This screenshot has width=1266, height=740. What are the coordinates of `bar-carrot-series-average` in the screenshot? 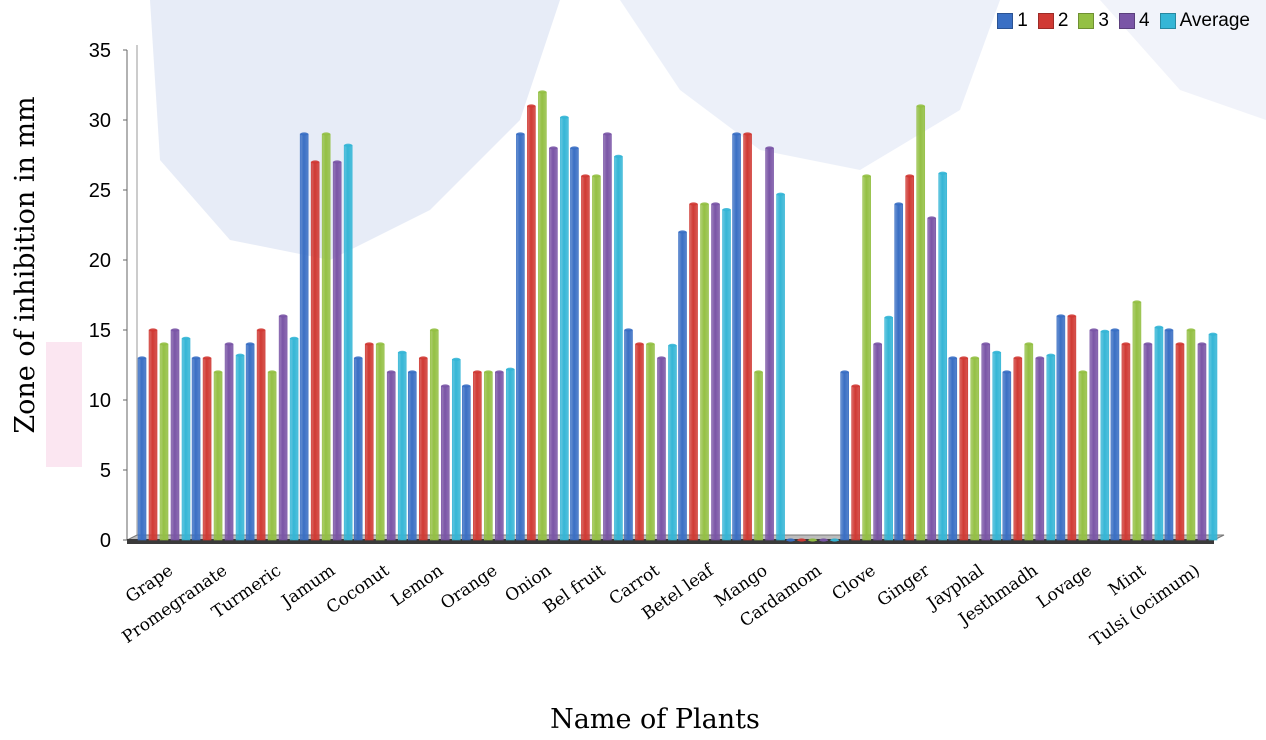 It's located at (672, 443).